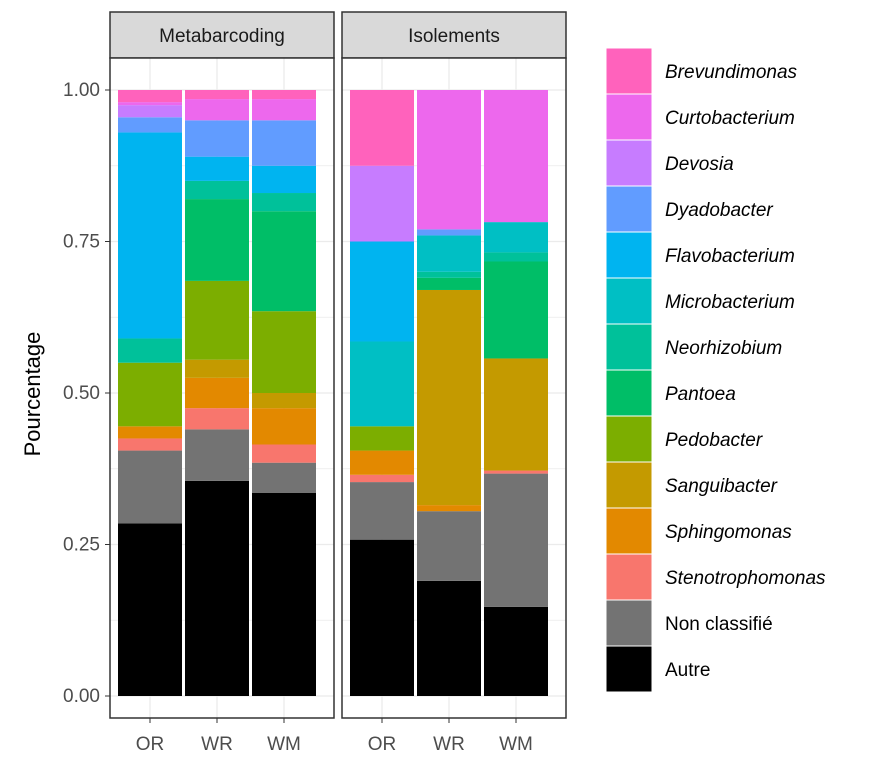 Image resolution: width=870 pixels, height=760 pixels. What do you see at coordinates (687, 670) in the screenshot?
I see `legend-label: Autre` at bounding box center [687, 670].